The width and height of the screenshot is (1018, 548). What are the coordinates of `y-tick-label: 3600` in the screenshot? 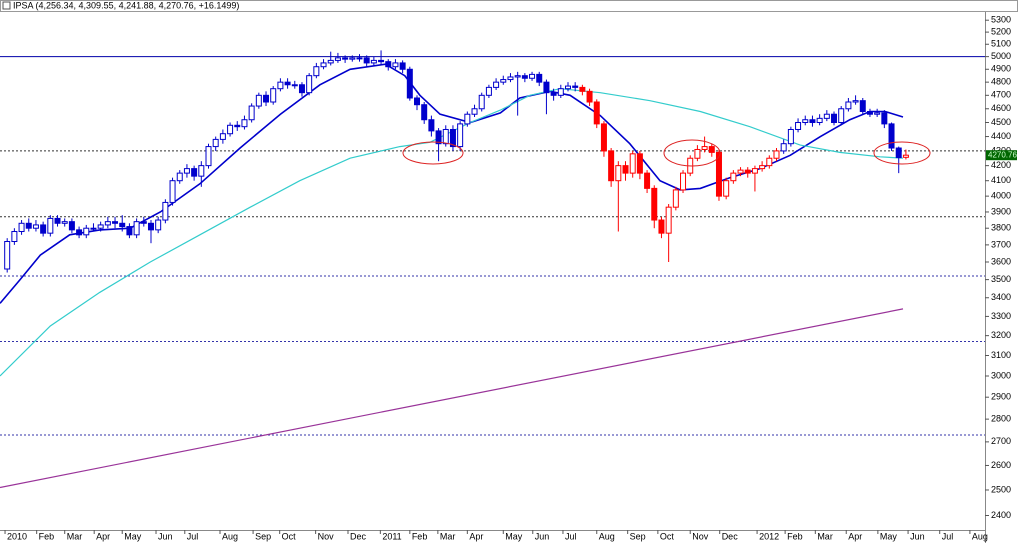 It's located at (1001, 261).